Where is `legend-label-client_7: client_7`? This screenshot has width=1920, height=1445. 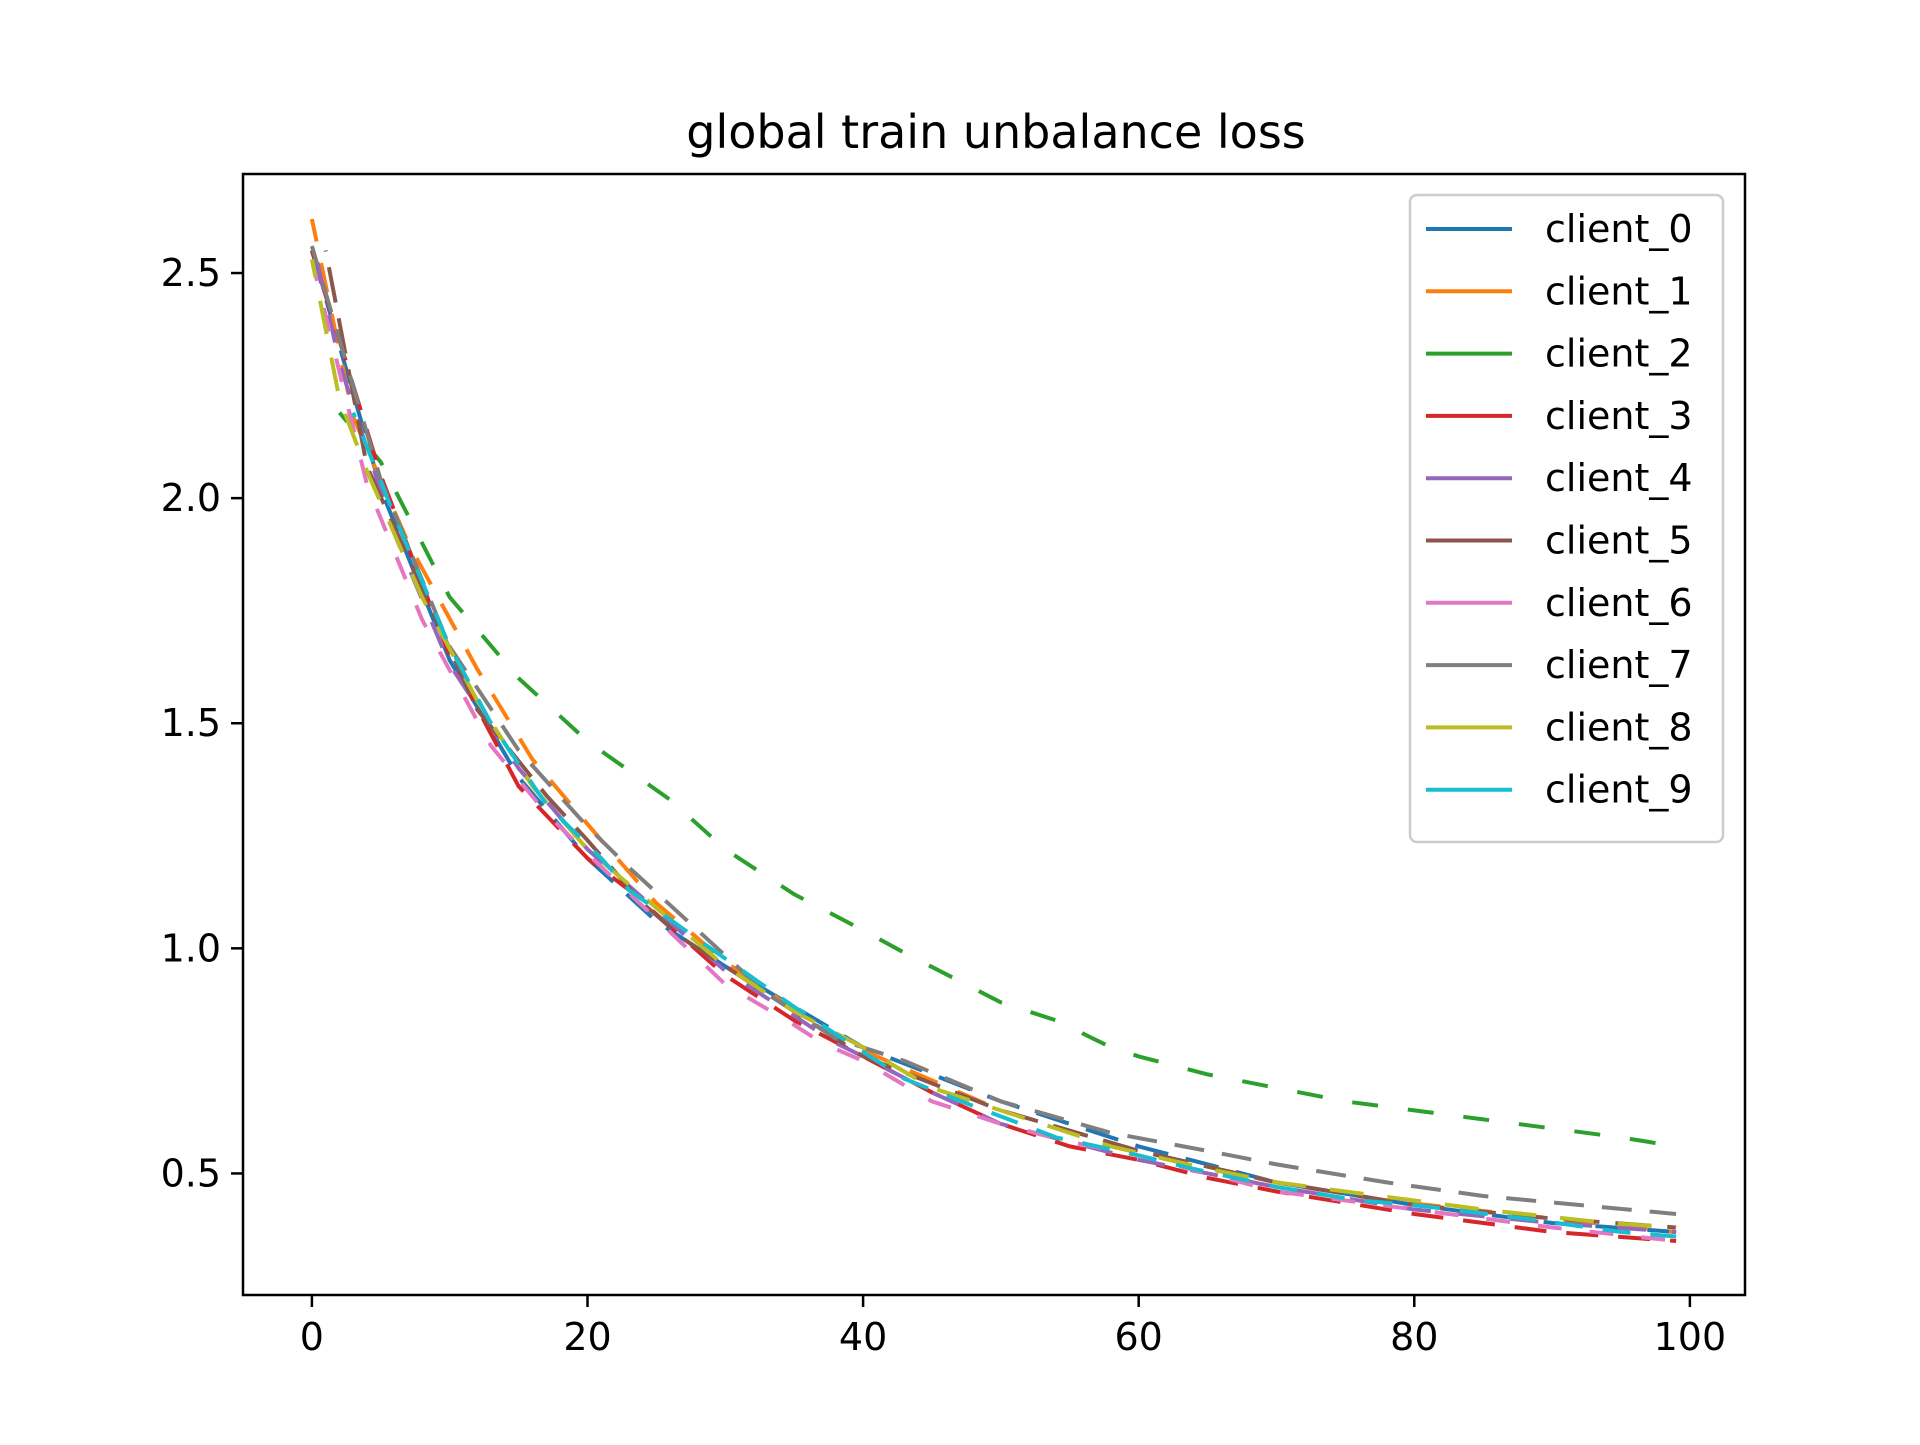
legend-label-client_7: client_7 is located at coordinates (1619, 665).